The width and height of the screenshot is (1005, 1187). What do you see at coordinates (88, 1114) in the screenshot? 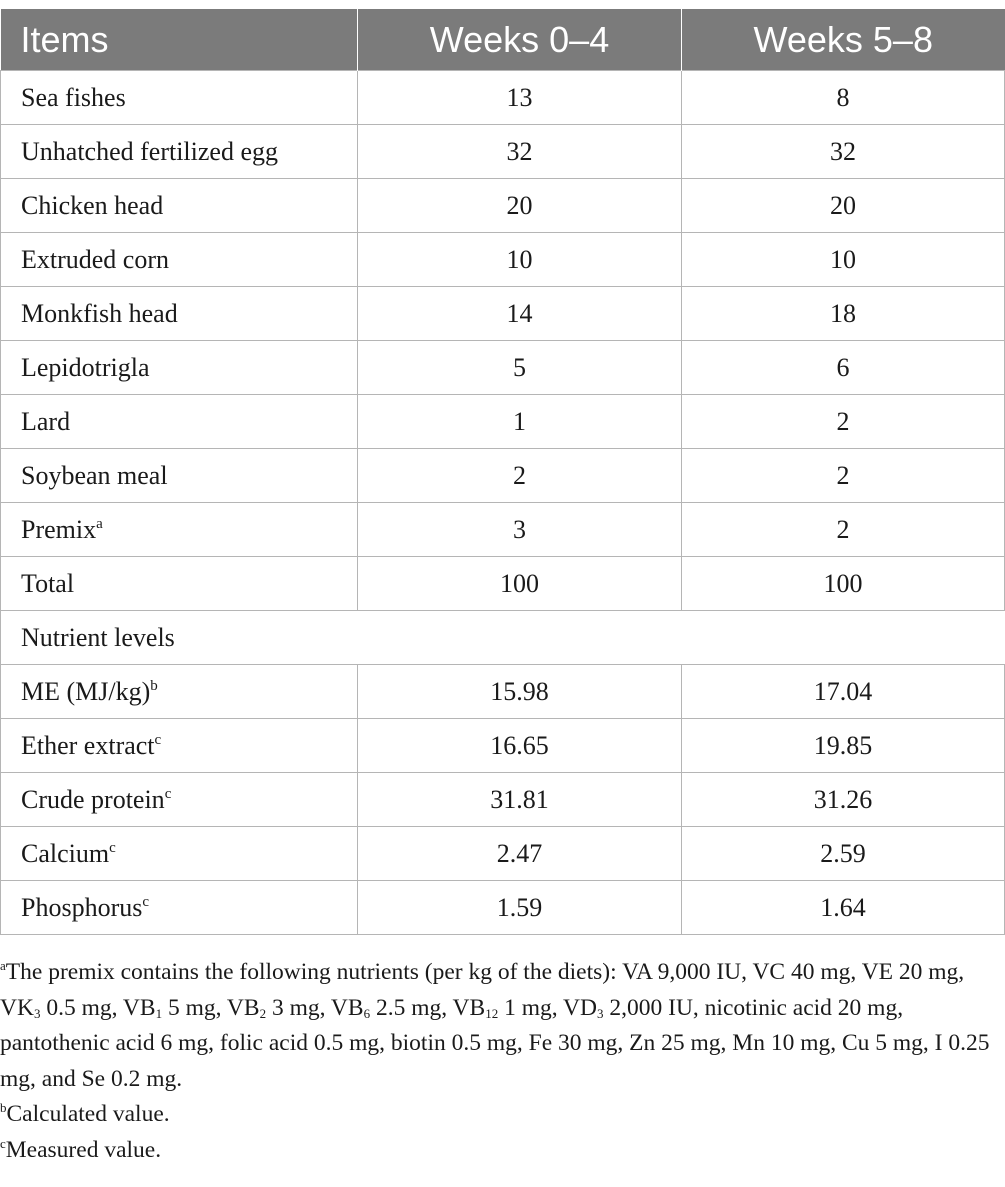
I see `footnote-b-text: Calculated value.` at bounding box center [88, 1114].